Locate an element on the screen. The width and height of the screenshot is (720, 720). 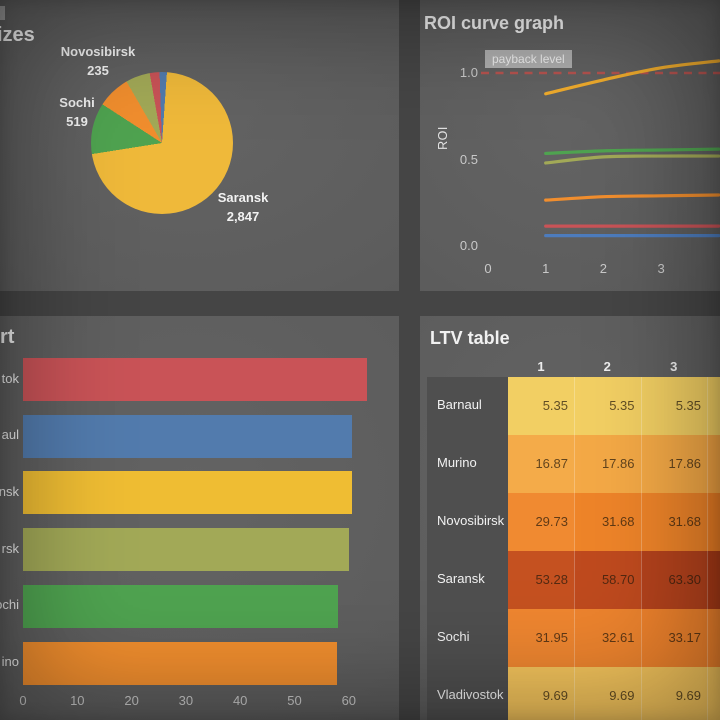
bar-x-tick-30: 30 is located at coordinates (186, 700).